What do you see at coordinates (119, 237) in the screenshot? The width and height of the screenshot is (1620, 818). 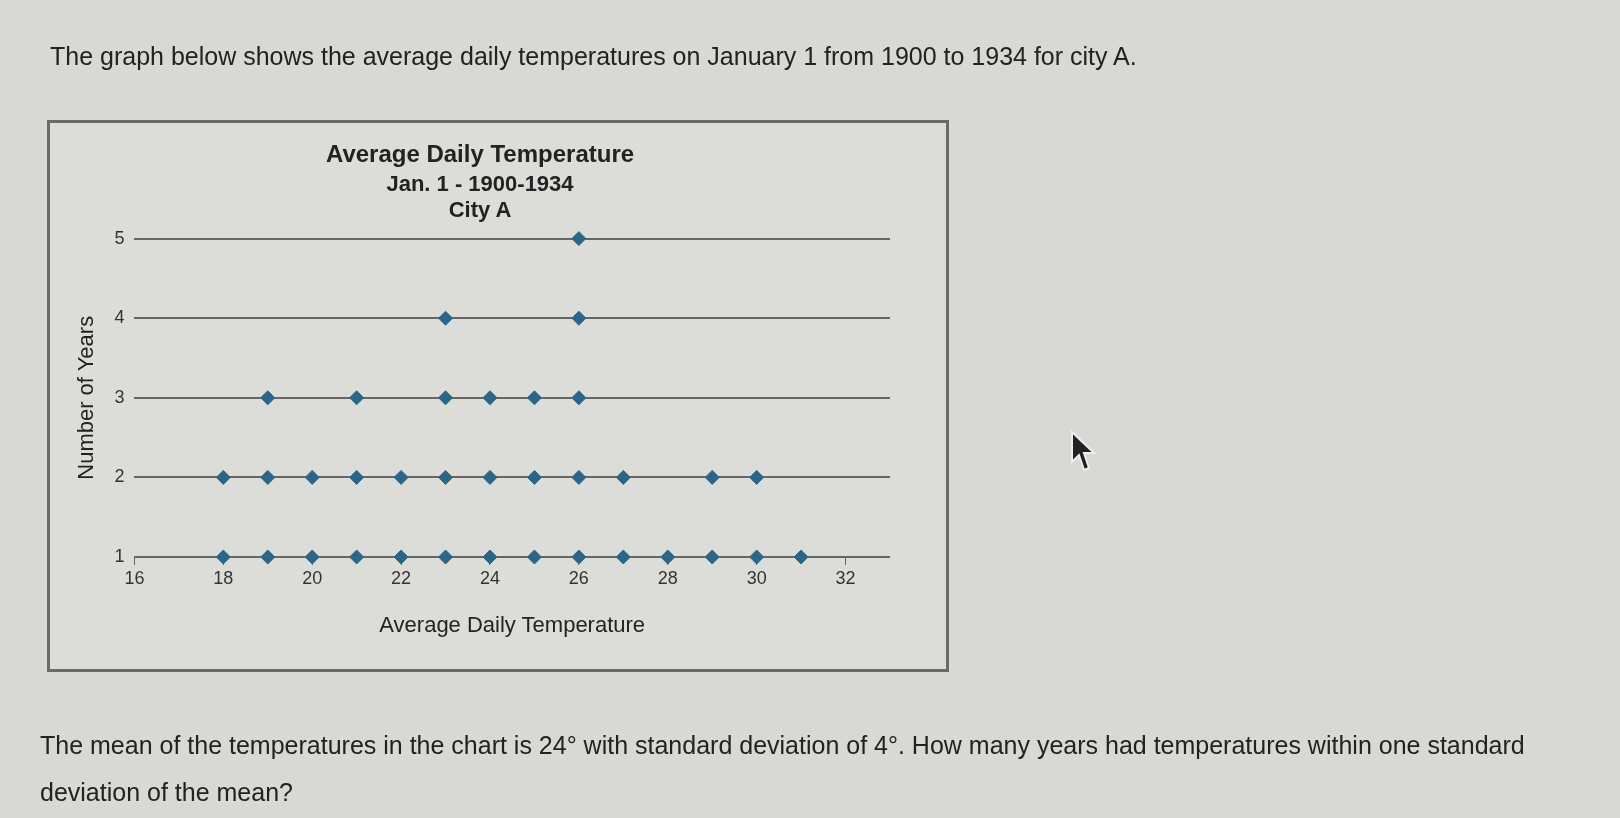 I see `y-tick-label: 5` at bounding box center [119, 237].